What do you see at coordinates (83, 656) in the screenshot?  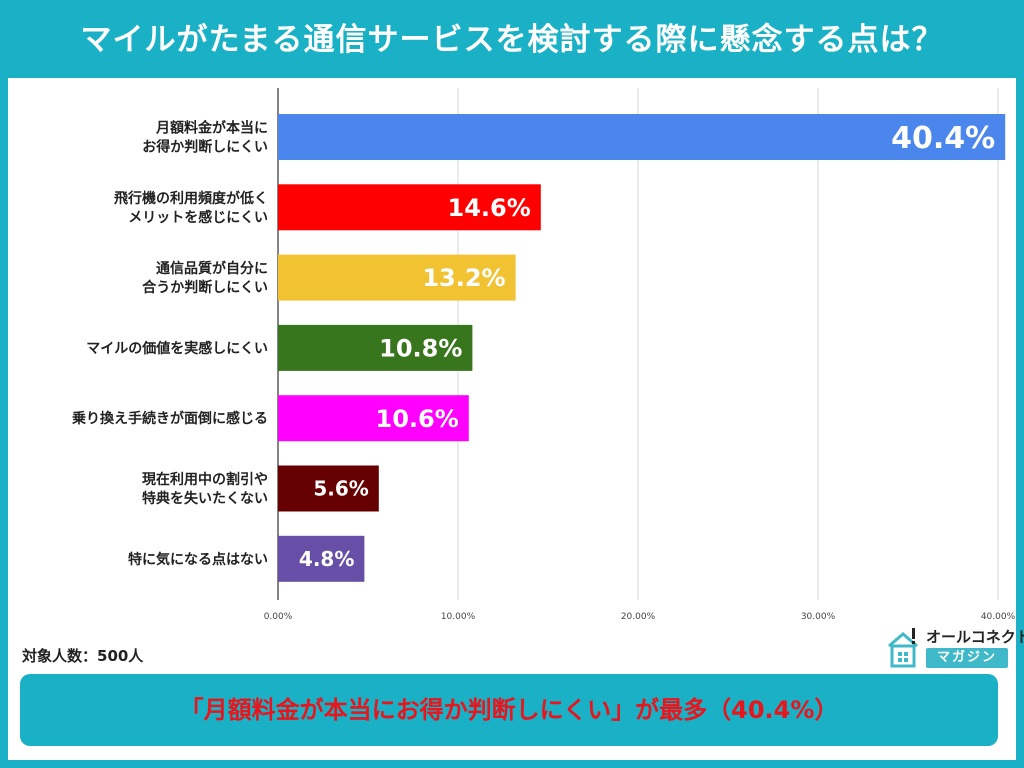 I see `sample-size-label: 対象人数：500人` at bounding box center [83, 656].